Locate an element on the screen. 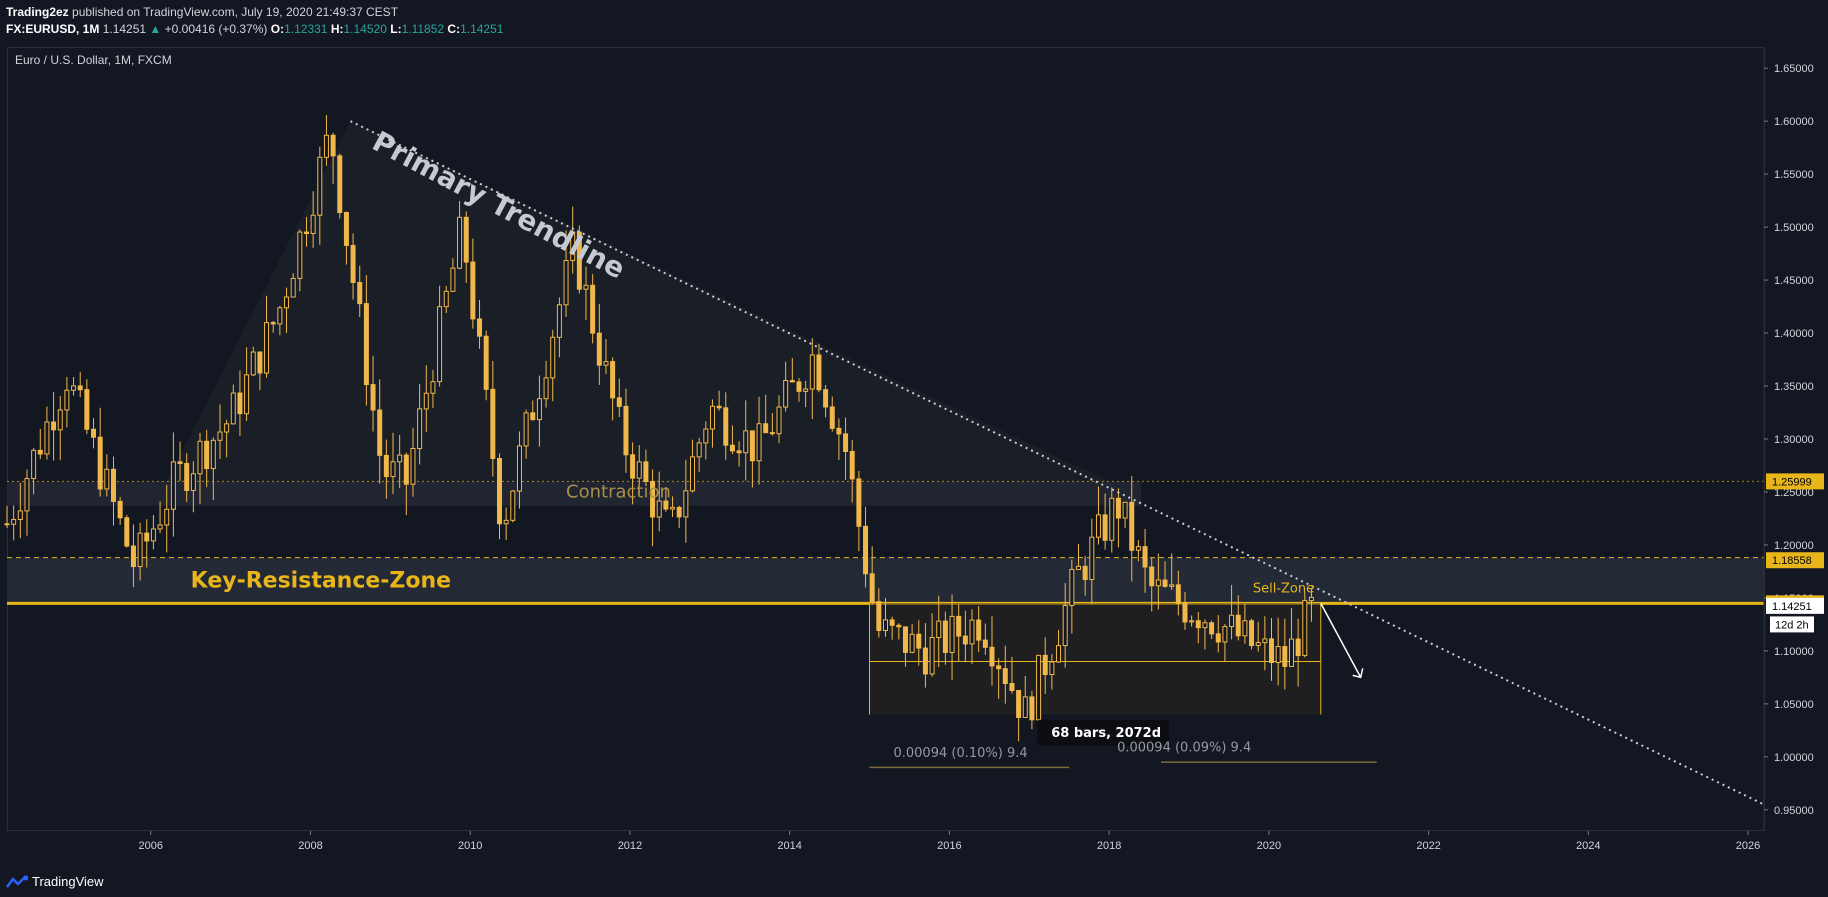 This screenshot has height=897, width=1828. x-tick-label: 2014 is located at coordinates (789, 846).